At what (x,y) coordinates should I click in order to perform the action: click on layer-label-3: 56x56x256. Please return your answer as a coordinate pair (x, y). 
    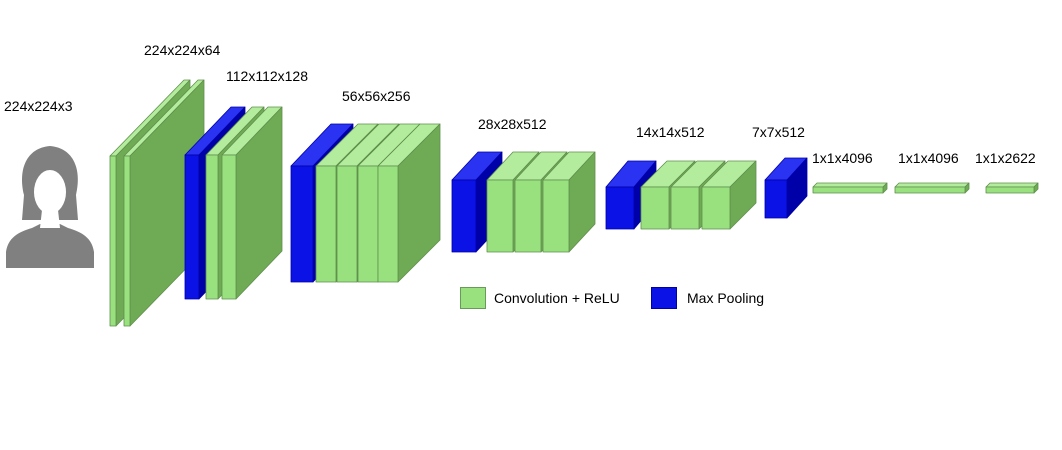
    Looking at the image, I should click on (376, 96).